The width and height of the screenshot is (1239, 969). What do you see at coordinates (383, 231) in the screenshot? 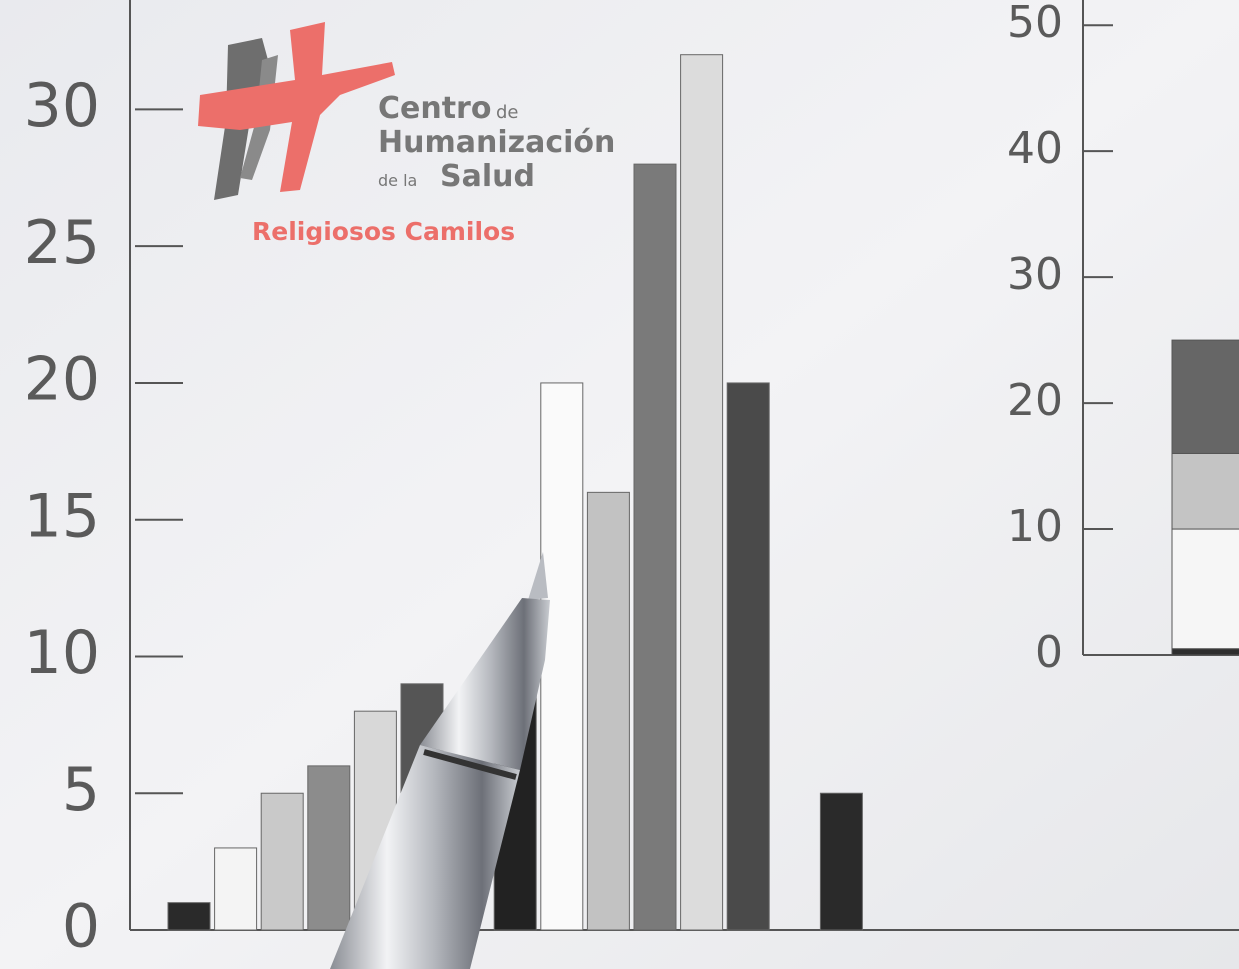
I see `logo-tagline: Religiosos Camilos` at bounding box center [383, 231].